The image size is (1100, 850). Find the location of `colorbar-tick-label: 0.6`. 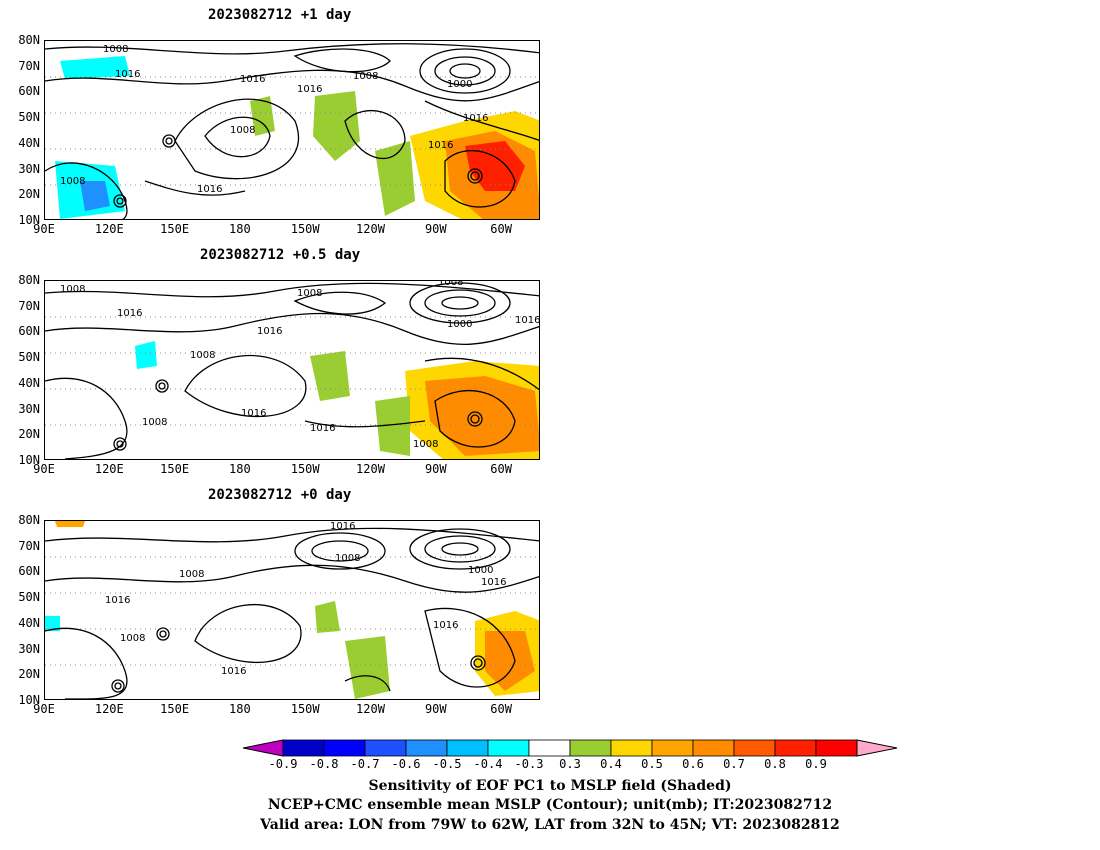

colorbar-tick-label: 0.6 is located at coordinates (693, 764).